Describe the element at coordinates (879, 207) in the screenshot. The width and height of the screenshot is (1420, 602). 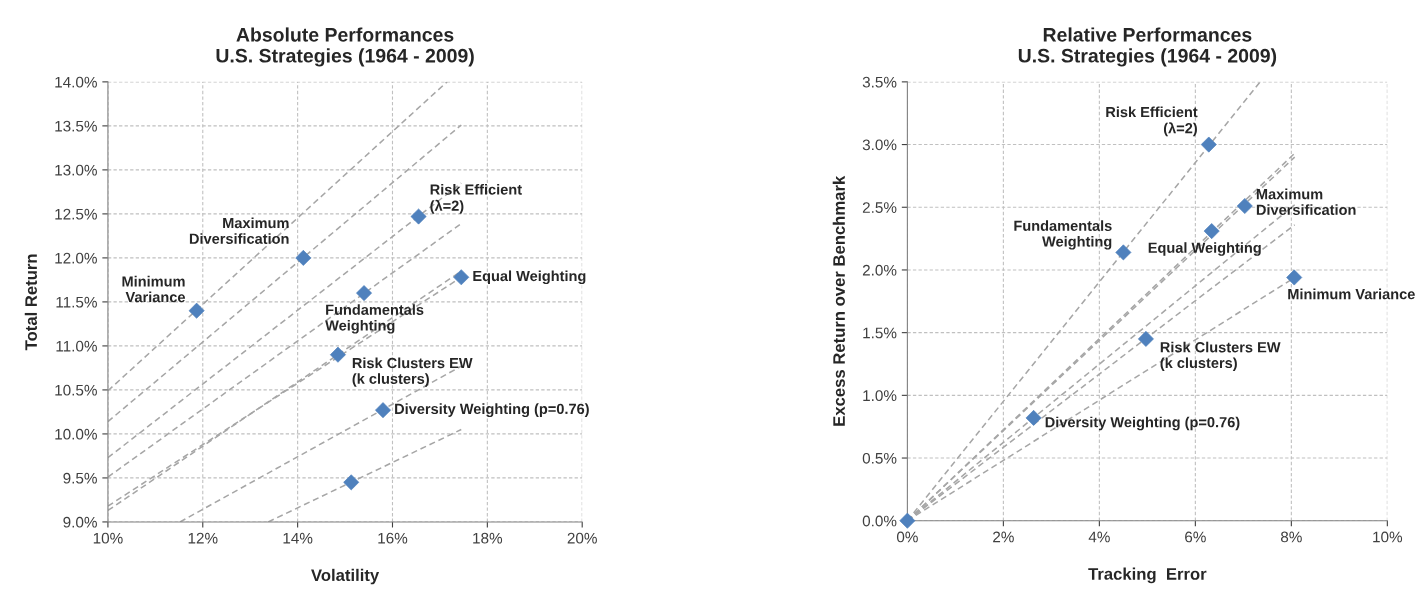
I see `y-tick-label: 2.5%` at that location.